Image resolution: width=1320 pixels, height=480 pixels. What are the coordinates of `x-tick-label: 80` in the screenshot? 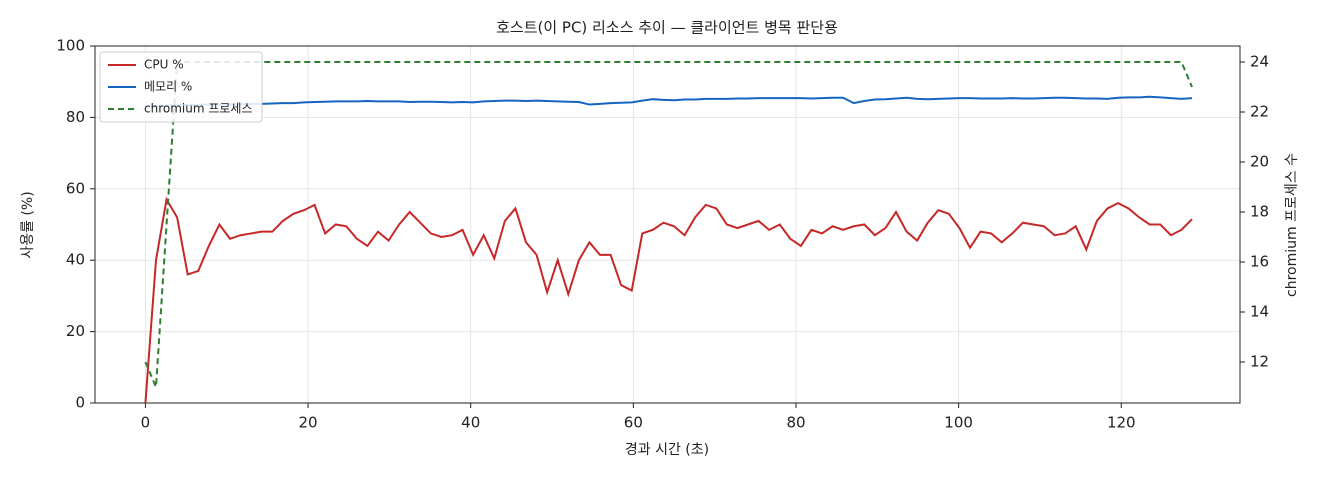 It's located at (795, 423).